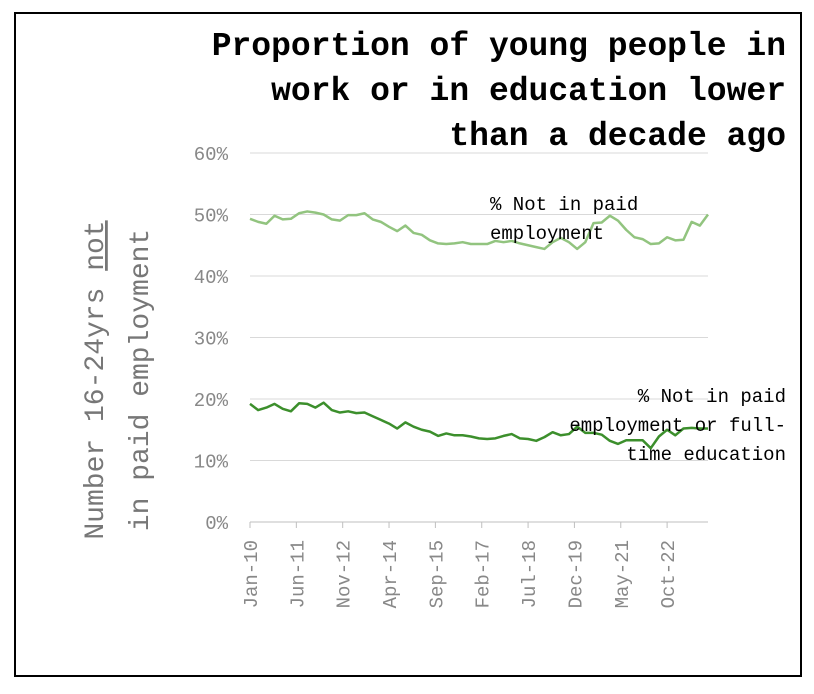 This screenshot has width=814, height=694. I want to click on chart-title: than a decade ago, so click(617, 136).